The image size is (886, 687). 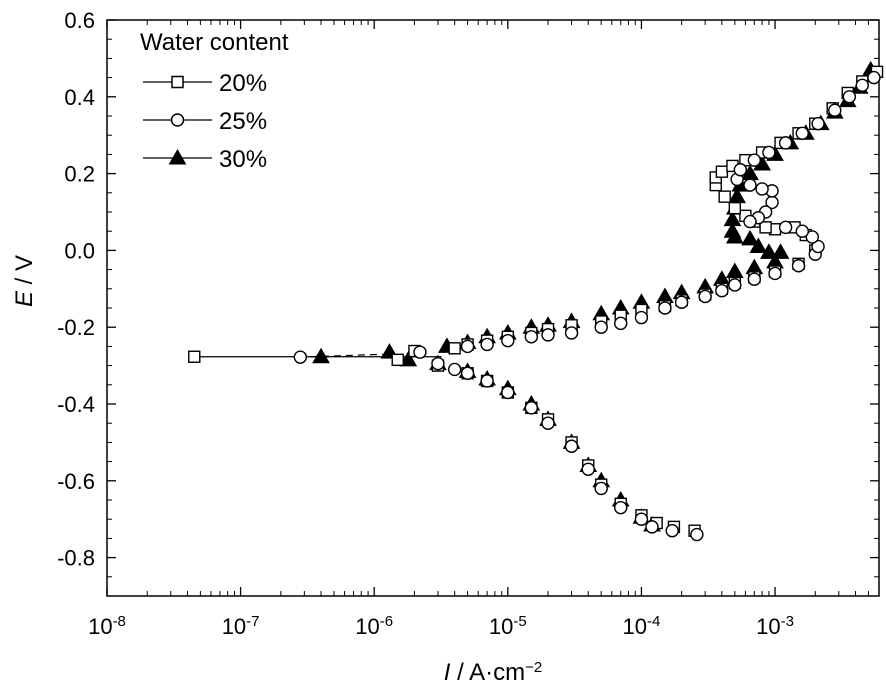 What do you see at coordinates (76, 327) in the screenshot?
I see `y-tick-label: -0.2` at bounding box center [76, 327].